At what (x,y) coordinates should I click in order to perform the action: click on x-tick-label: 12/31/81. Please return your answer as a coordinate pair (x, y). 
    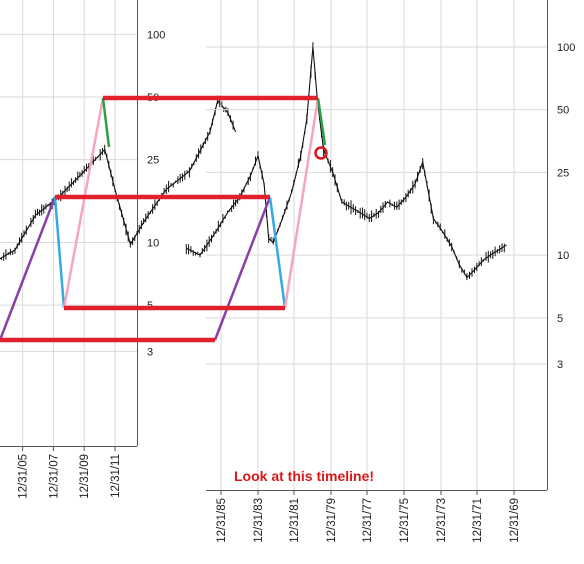
    Looking at the image, I should click on (295, 520).